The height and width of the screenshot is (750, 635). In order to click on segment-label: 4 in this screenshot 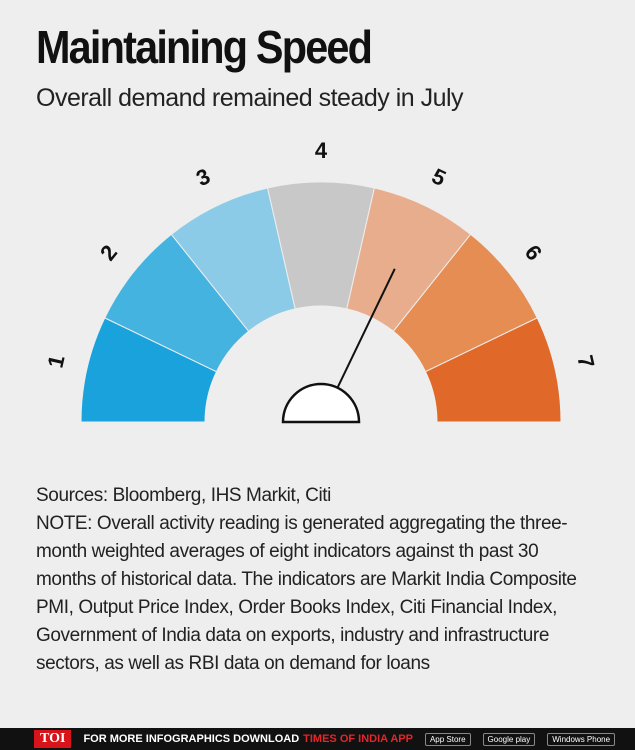, I will do `click(321, 150)`.